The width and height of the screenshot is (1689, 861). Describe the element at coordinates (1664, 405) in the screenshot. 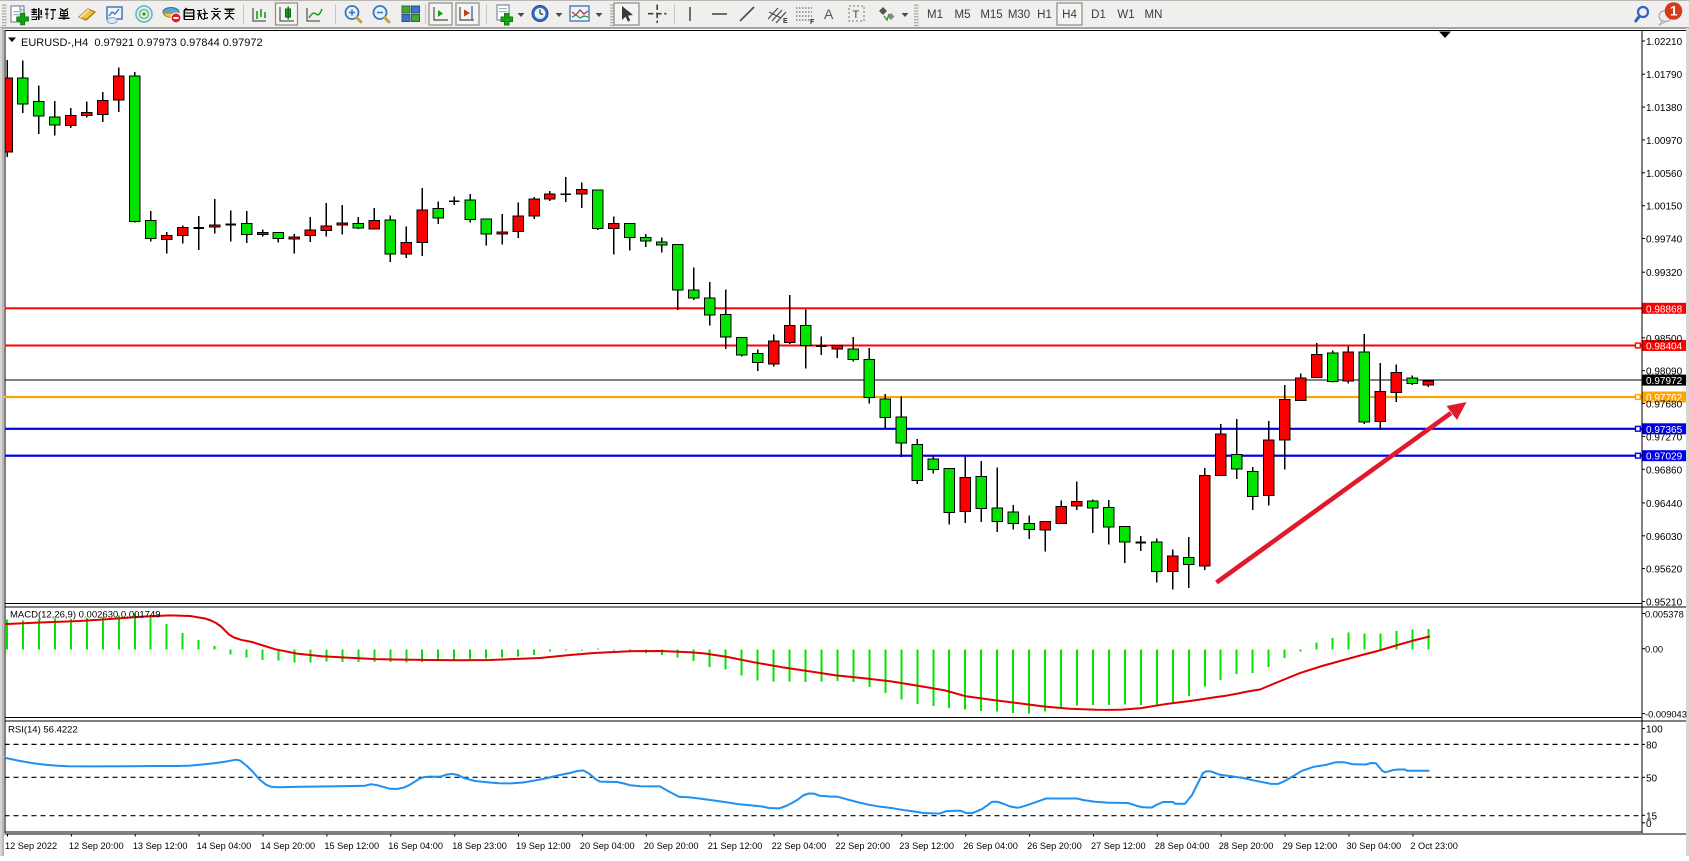

I see `svg-text: 0.97680` at that location.